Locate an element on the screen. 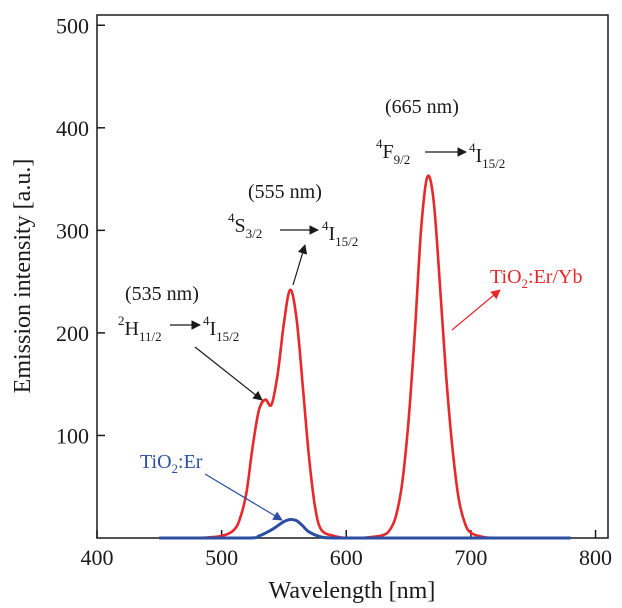  legend-pointer-tio2-er-yb is located at coordinates (476, 310).